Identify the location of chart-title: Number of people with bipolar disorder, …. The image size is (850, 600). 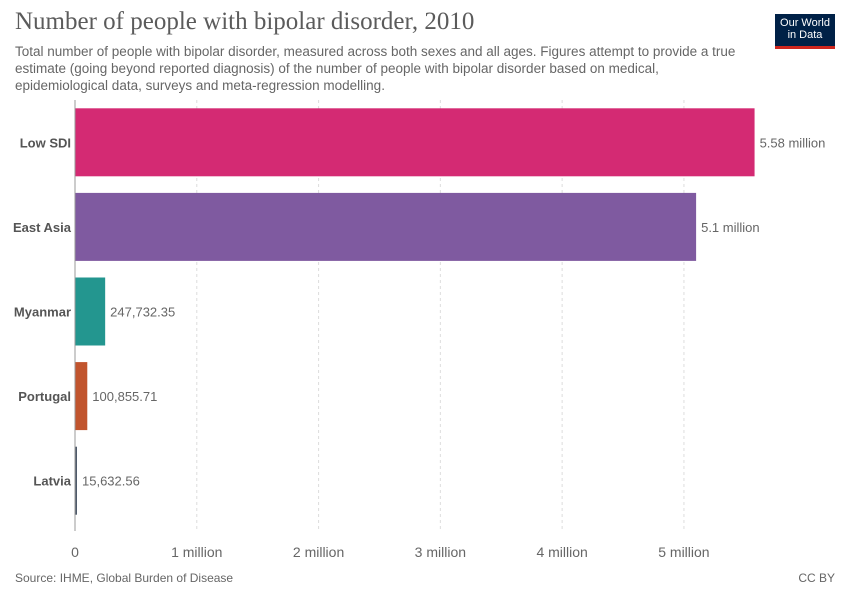
(245, 21).